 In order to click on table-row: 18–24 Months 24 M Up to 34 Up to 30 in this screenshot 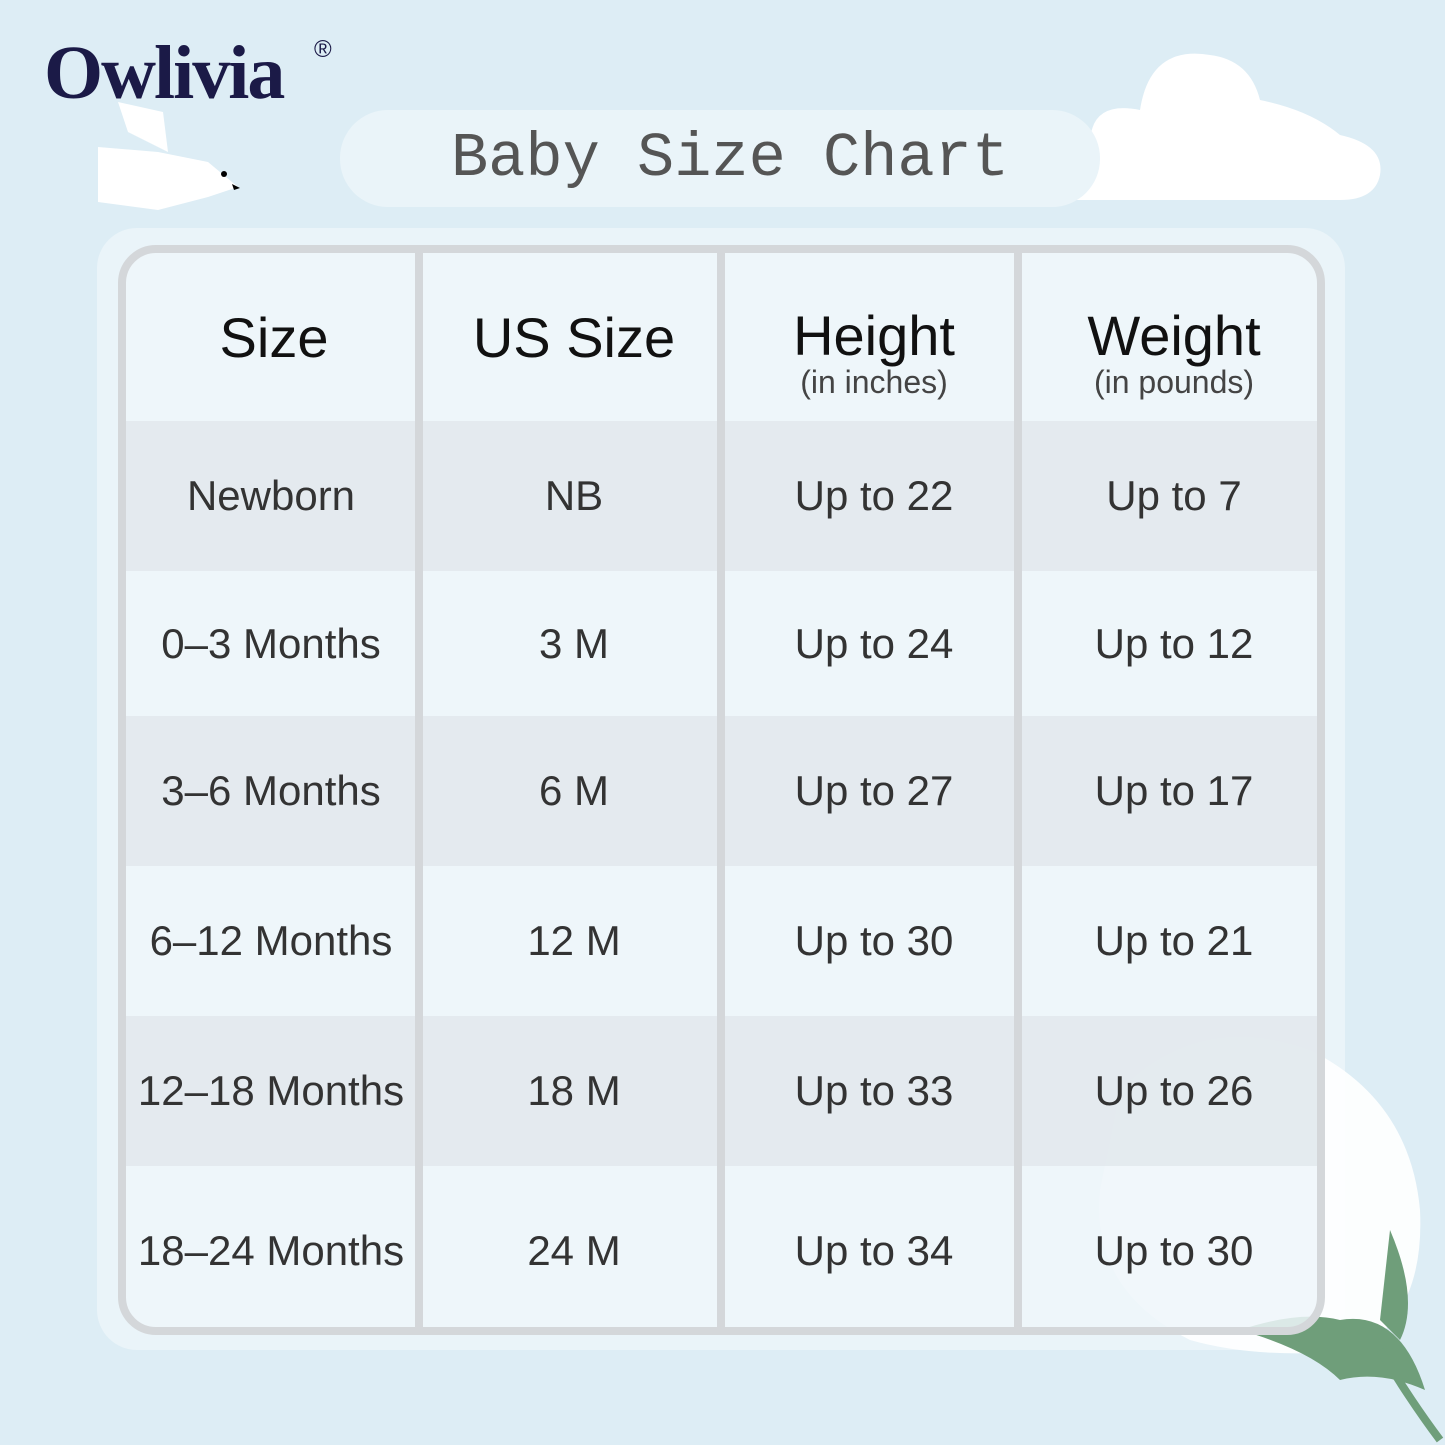, I will do `click(721, 1246)`.